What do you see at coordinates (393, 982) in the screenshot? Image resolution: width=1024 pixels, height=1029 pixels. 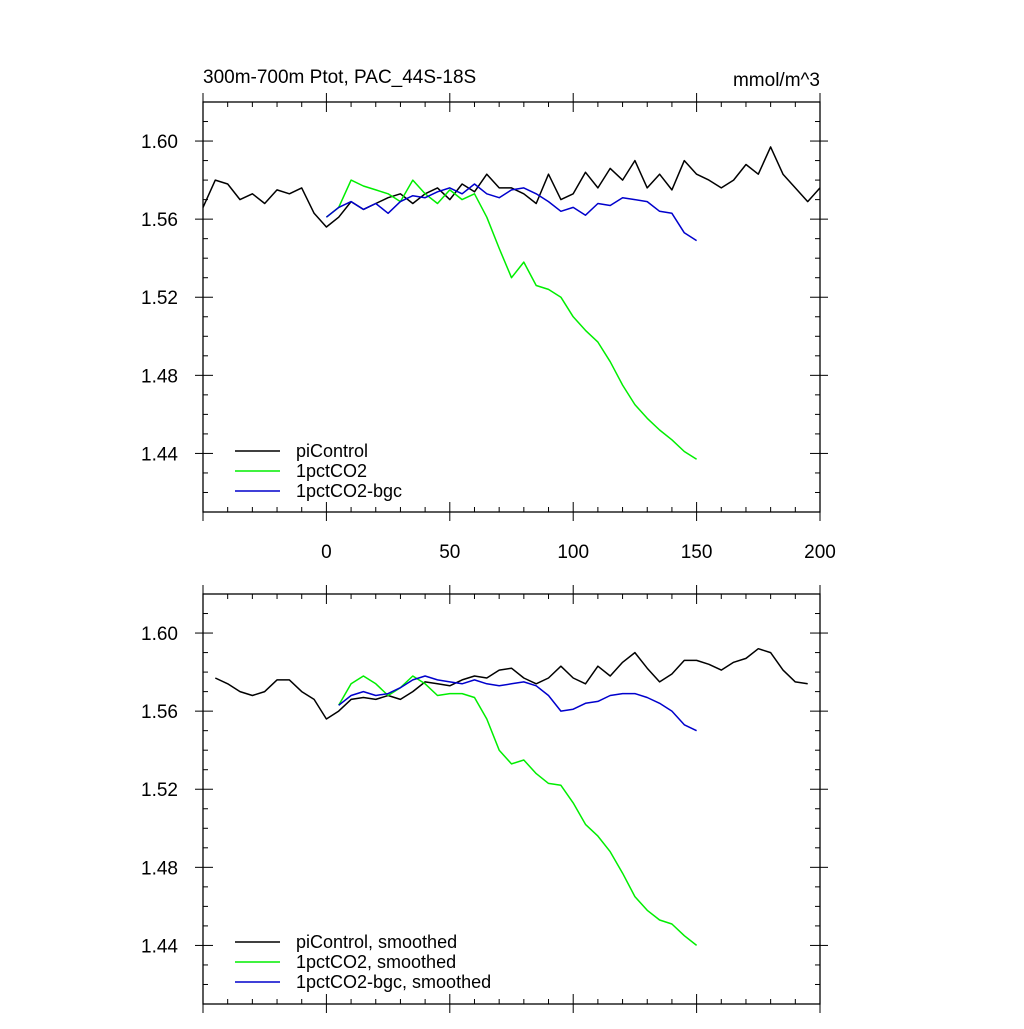 I see `legend-label: 1pctCO2-bgc, smoothed` at bounding box center [393, 982].